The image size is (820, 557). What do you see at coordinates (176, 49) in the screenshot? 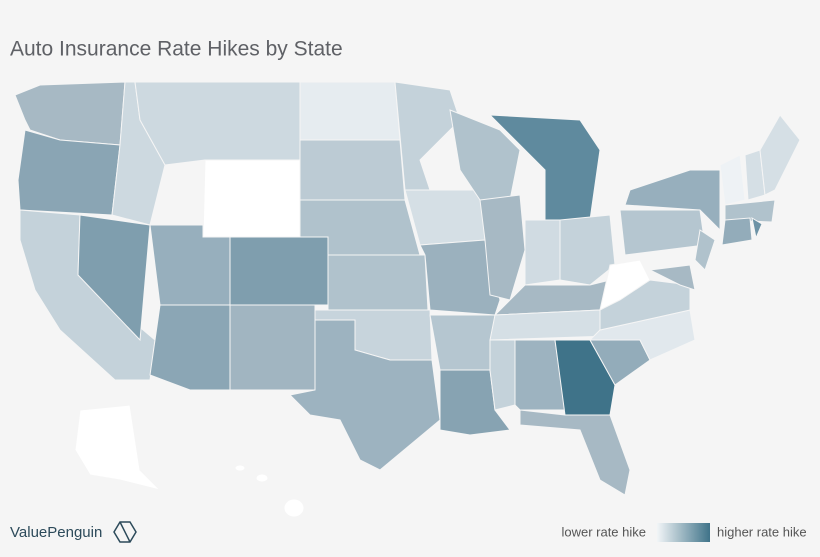
I see `title: Auto Insurance Rate Hikes by State` at bounding box center [176, 49].